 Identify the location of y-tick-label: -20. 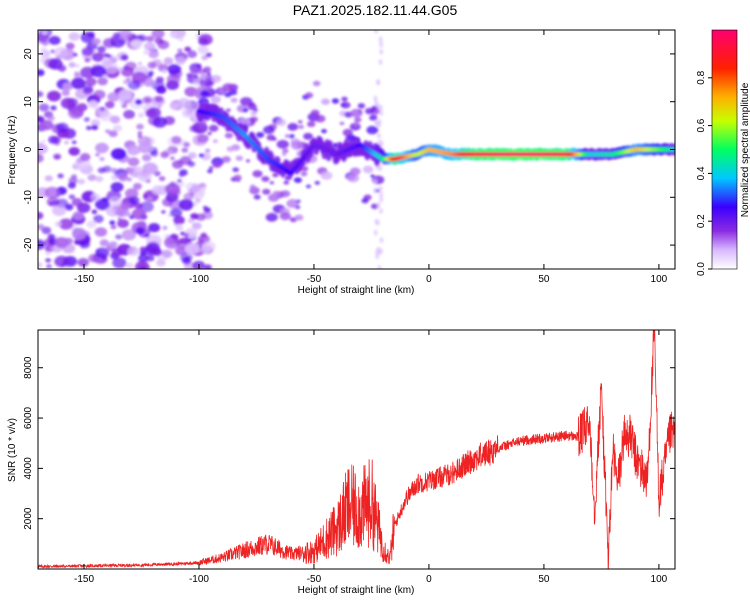
(28, 244).